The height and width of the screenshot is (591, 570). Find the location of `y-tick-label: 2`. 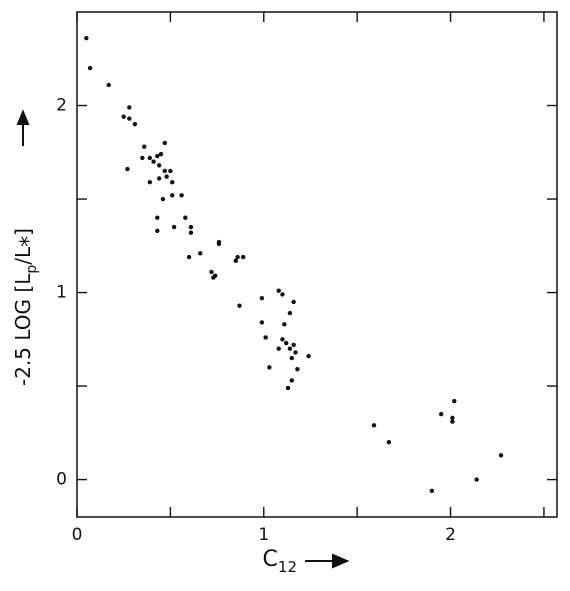

y-tick-label: 2 is located at coordinates (61, 106).